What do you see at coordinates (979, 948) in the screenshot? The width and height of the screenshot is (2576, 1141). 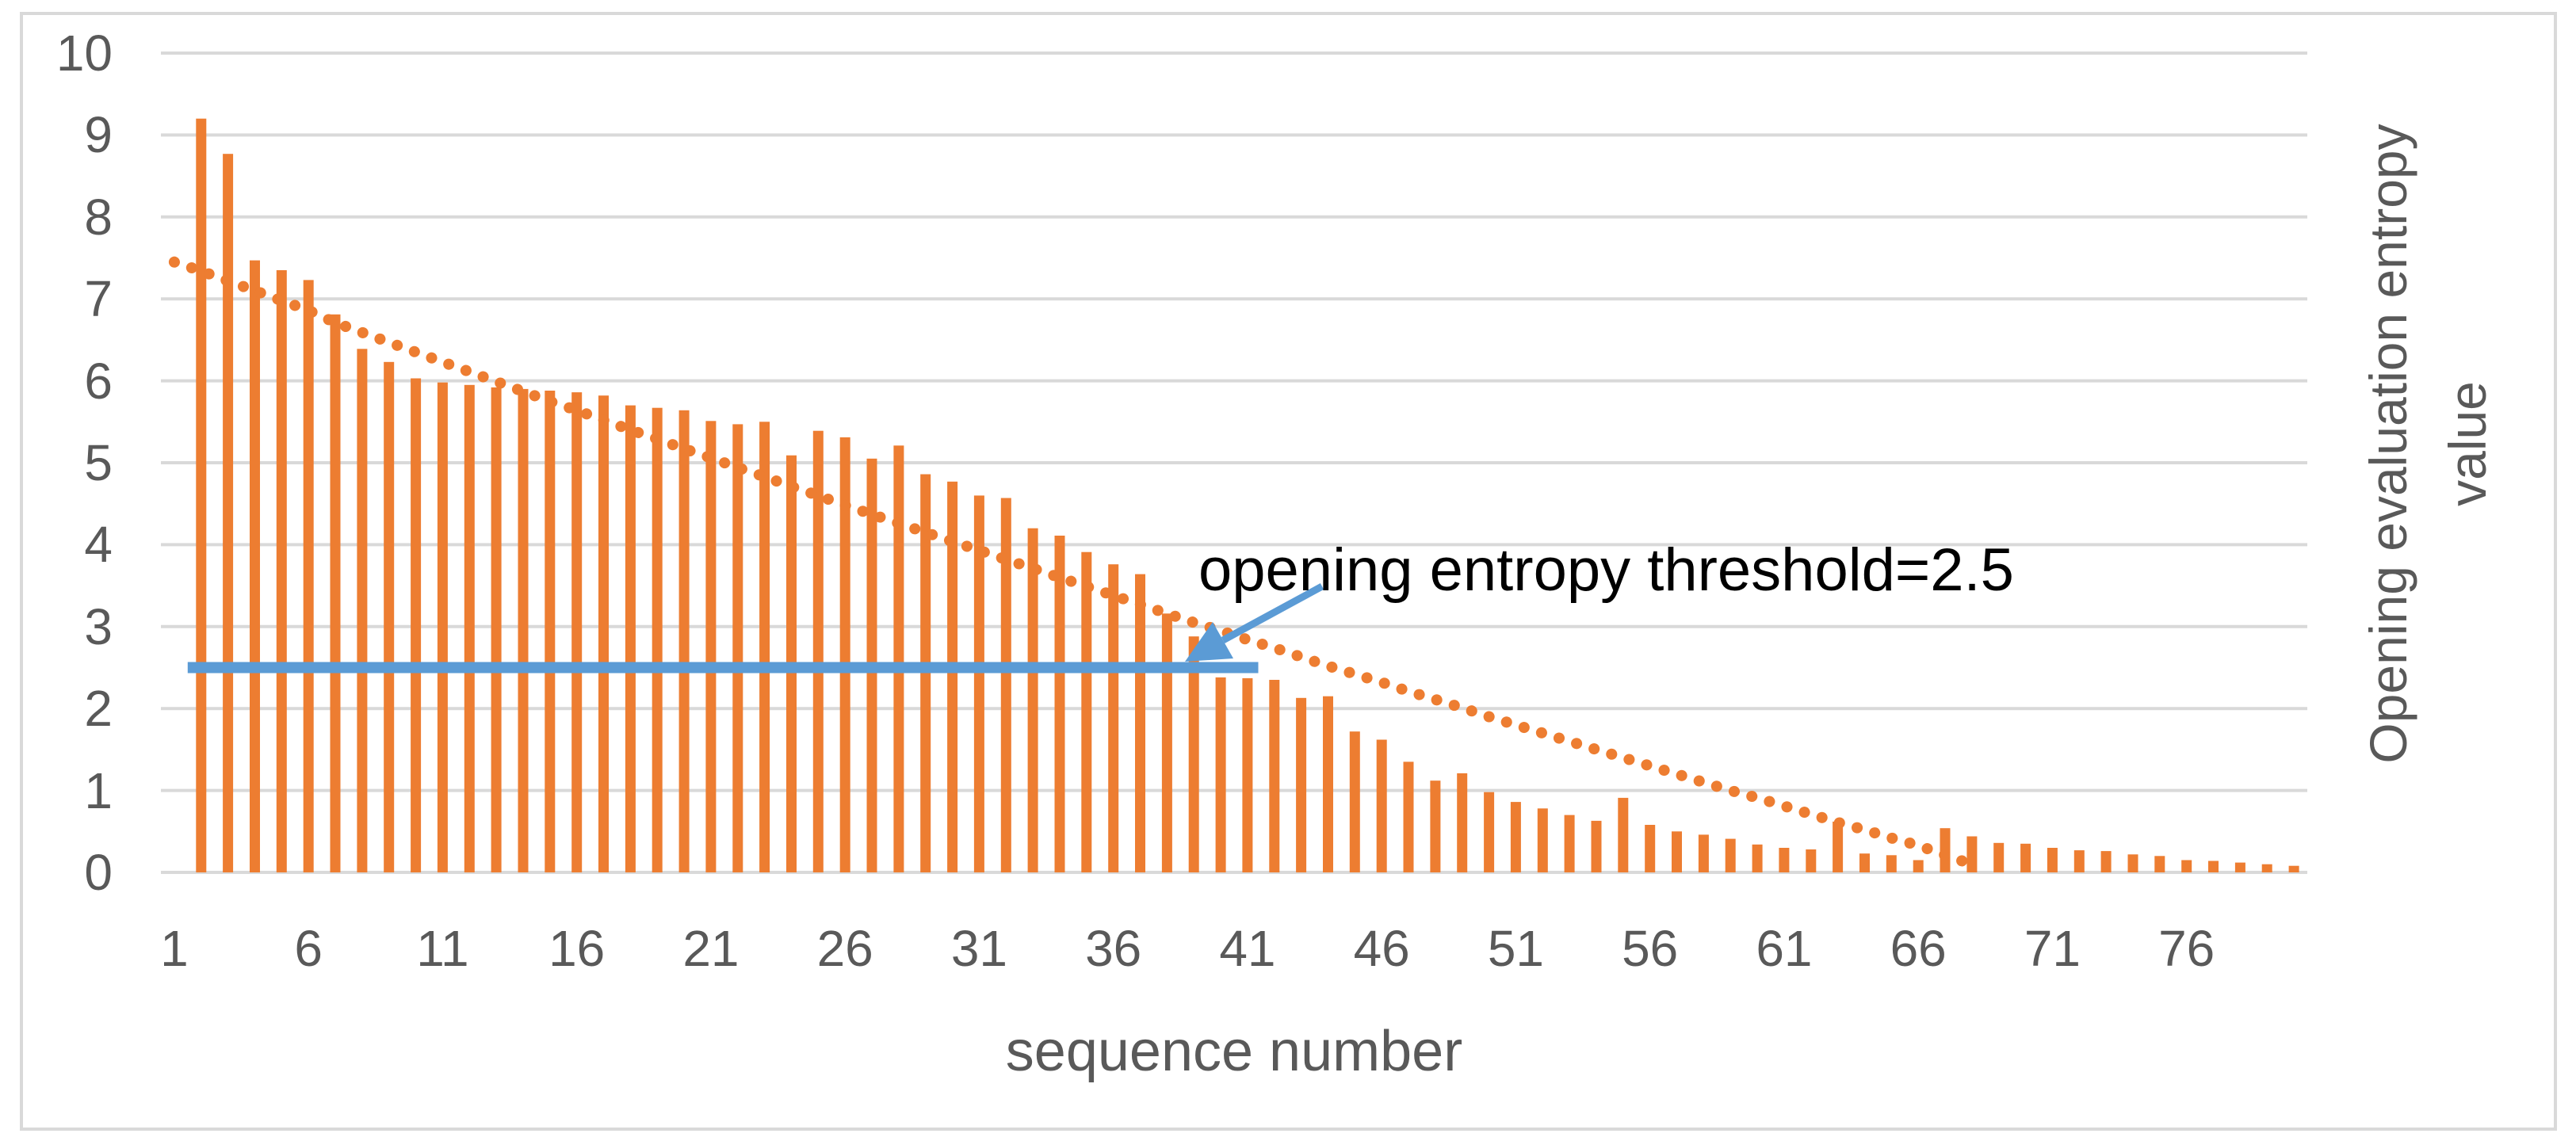 I see `x-tick-label: 31` at bounding box center [979, 948].